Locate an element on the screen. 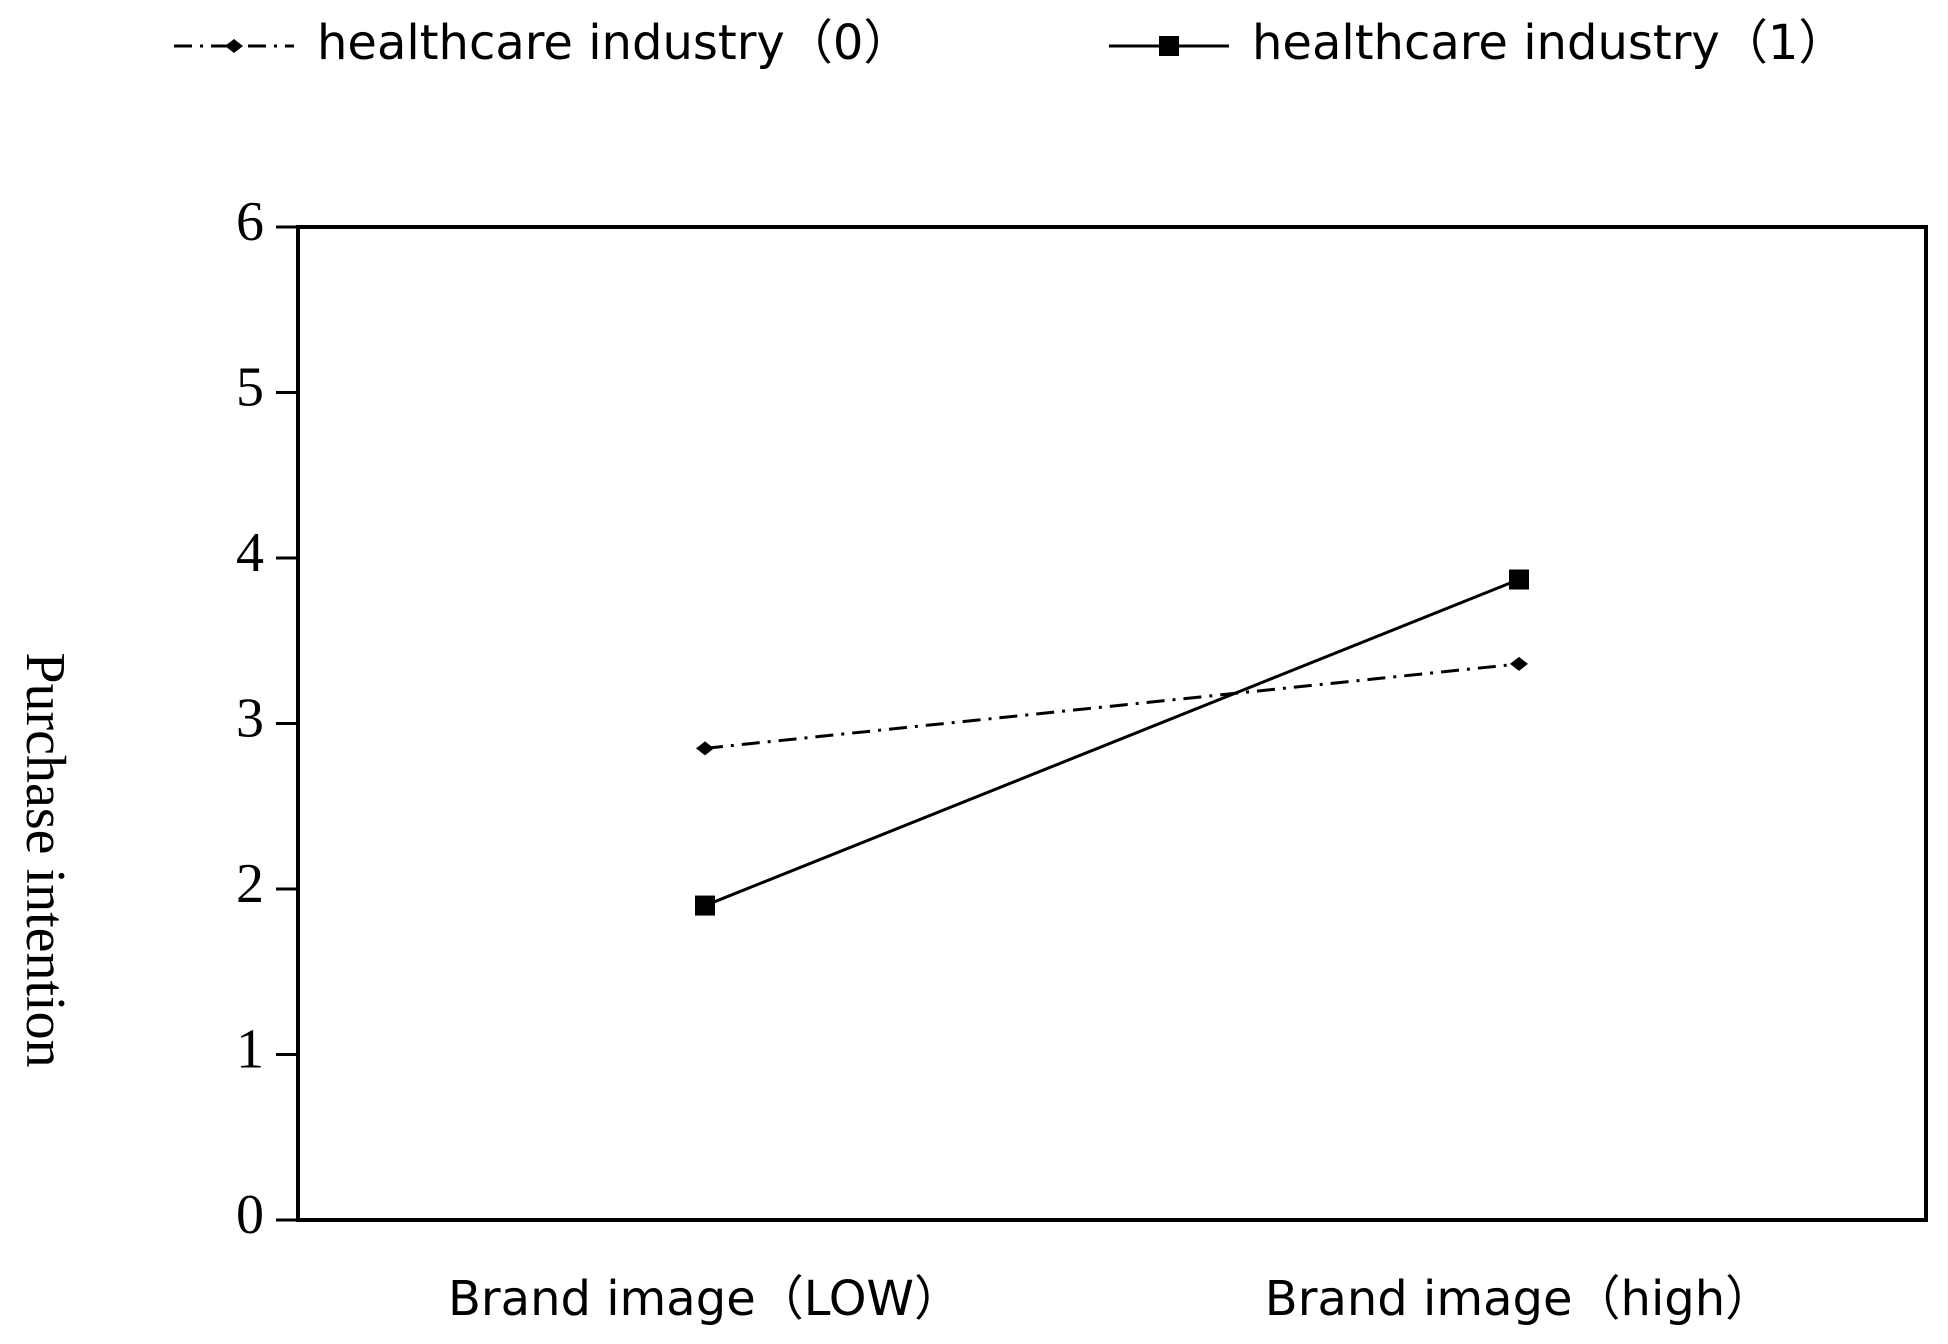  y-tick-label: 4 is located at coordinates (250, 553).